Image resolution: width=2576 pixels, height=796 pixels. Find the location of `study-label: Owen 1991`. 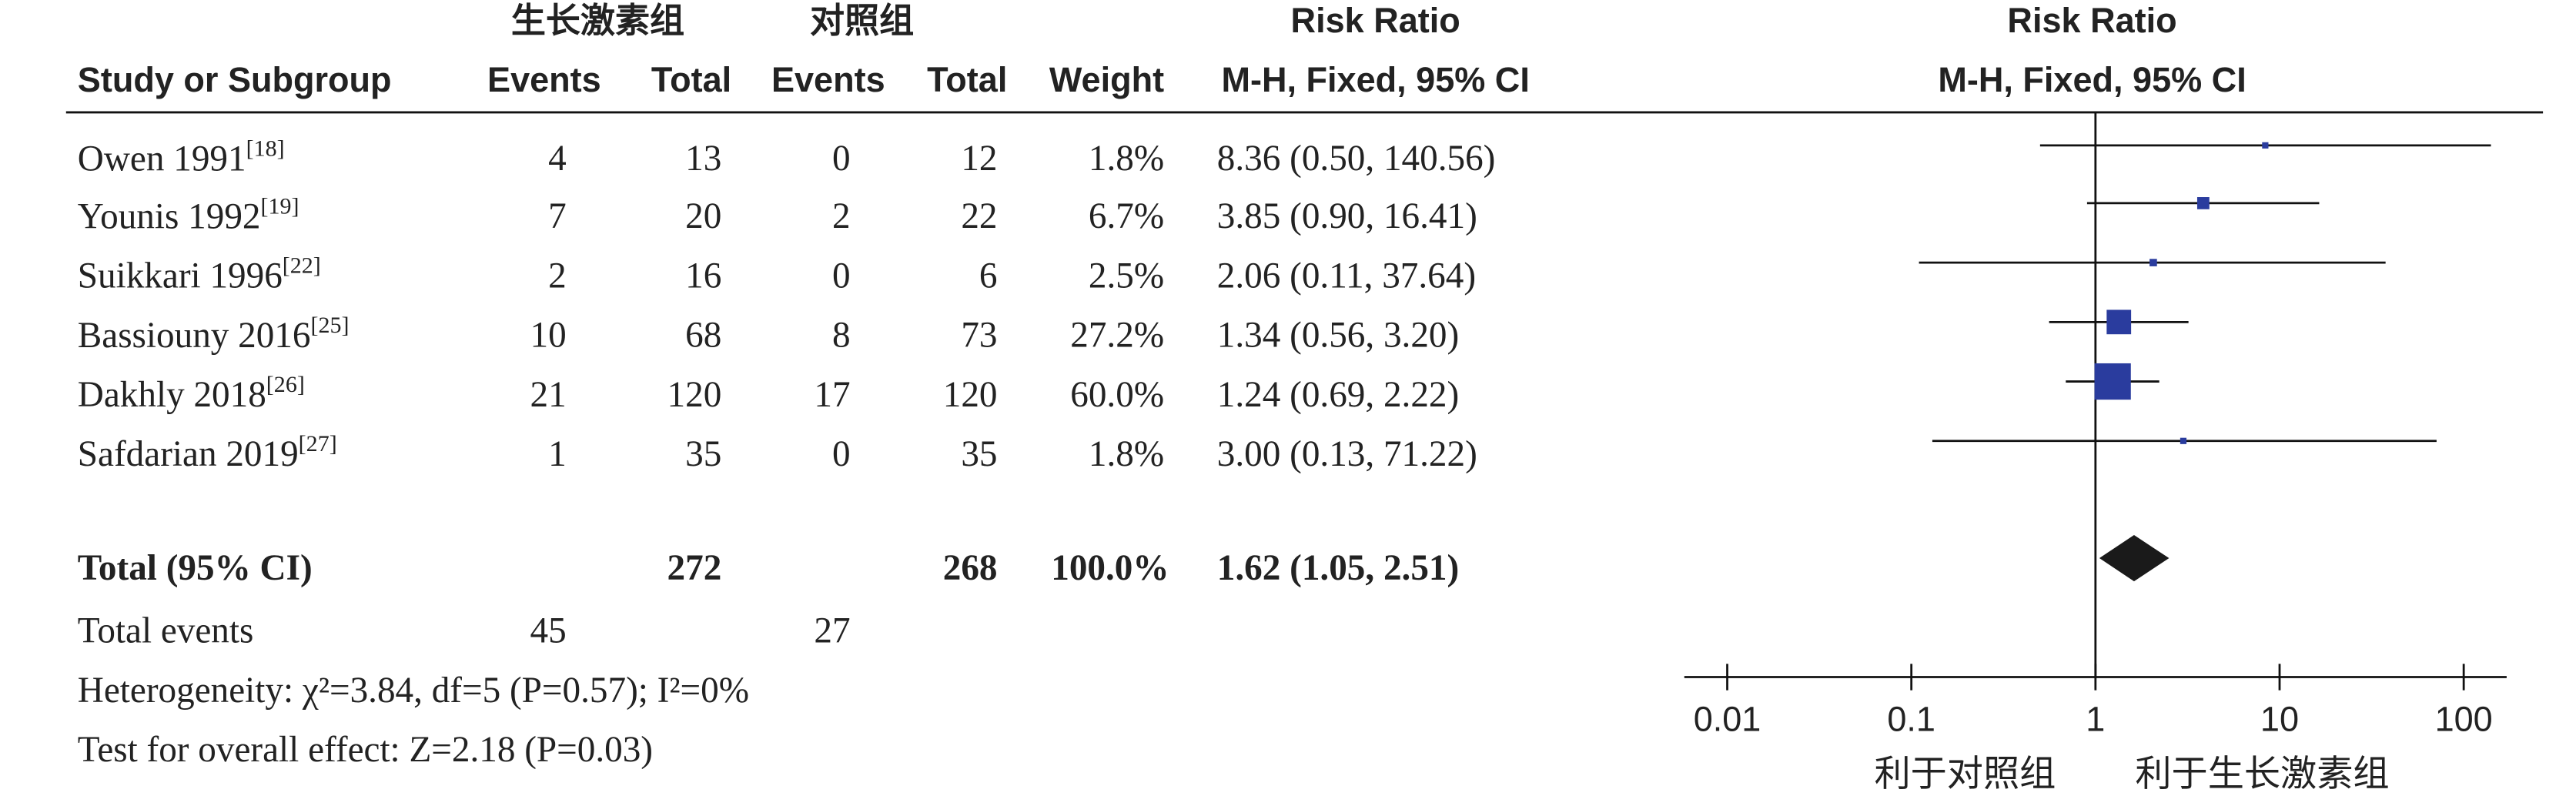

study-label: Owen 1991 is located at coordinates (162, 159).